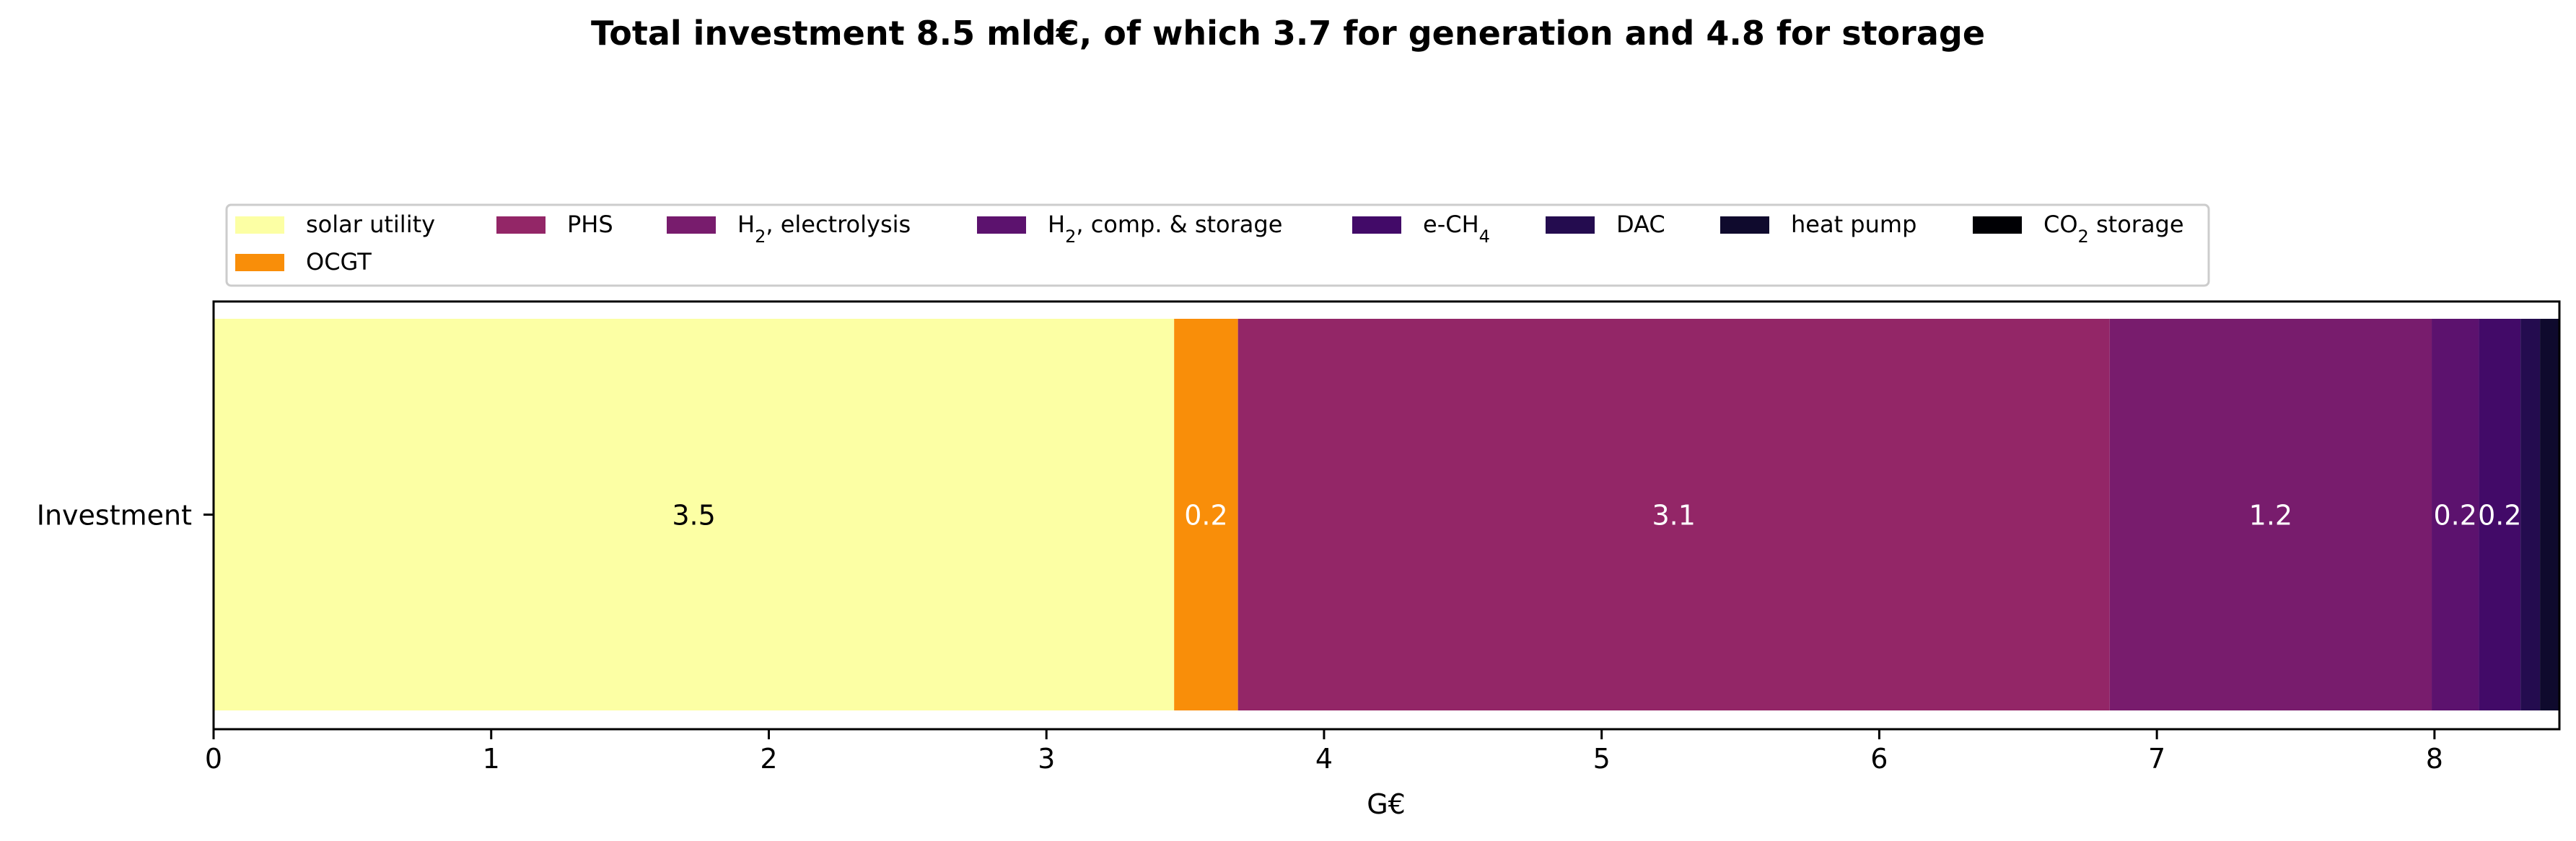  What do you see at coordinates (1854, 224) in the screenshot?
I see `legend-label-heat-pump: heat pump` at bounding box center [1854, 224].